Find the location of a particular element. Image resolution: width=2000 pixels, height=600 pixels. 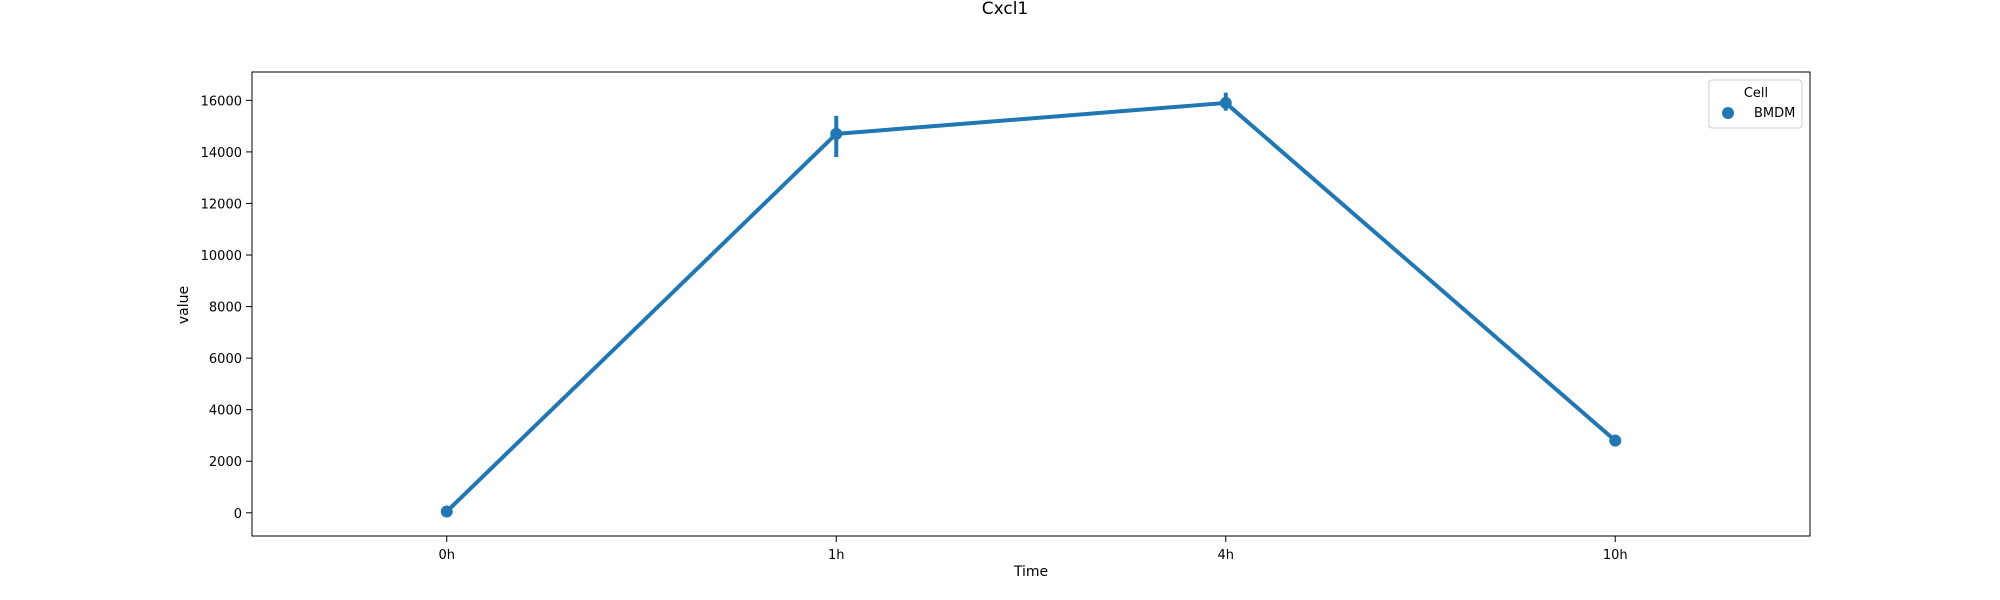

x-tick-label: 10h is located at coordinates (1615, 555).